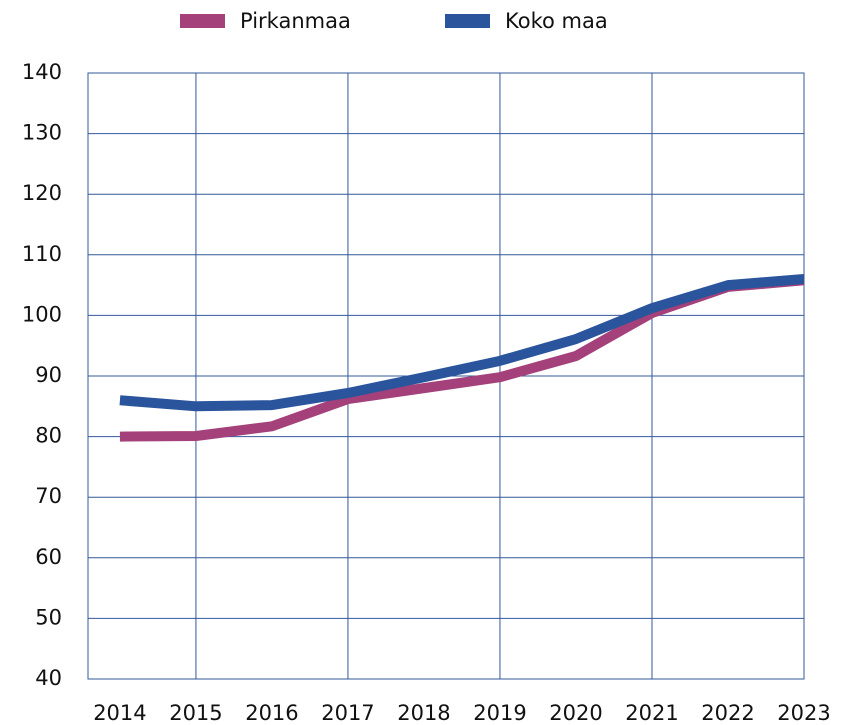 The height and width of the screenshot is (725, 850). Describe the element at coordinates (48, 436) in the screenshot. I see `y-tick-label: 80` at that location.